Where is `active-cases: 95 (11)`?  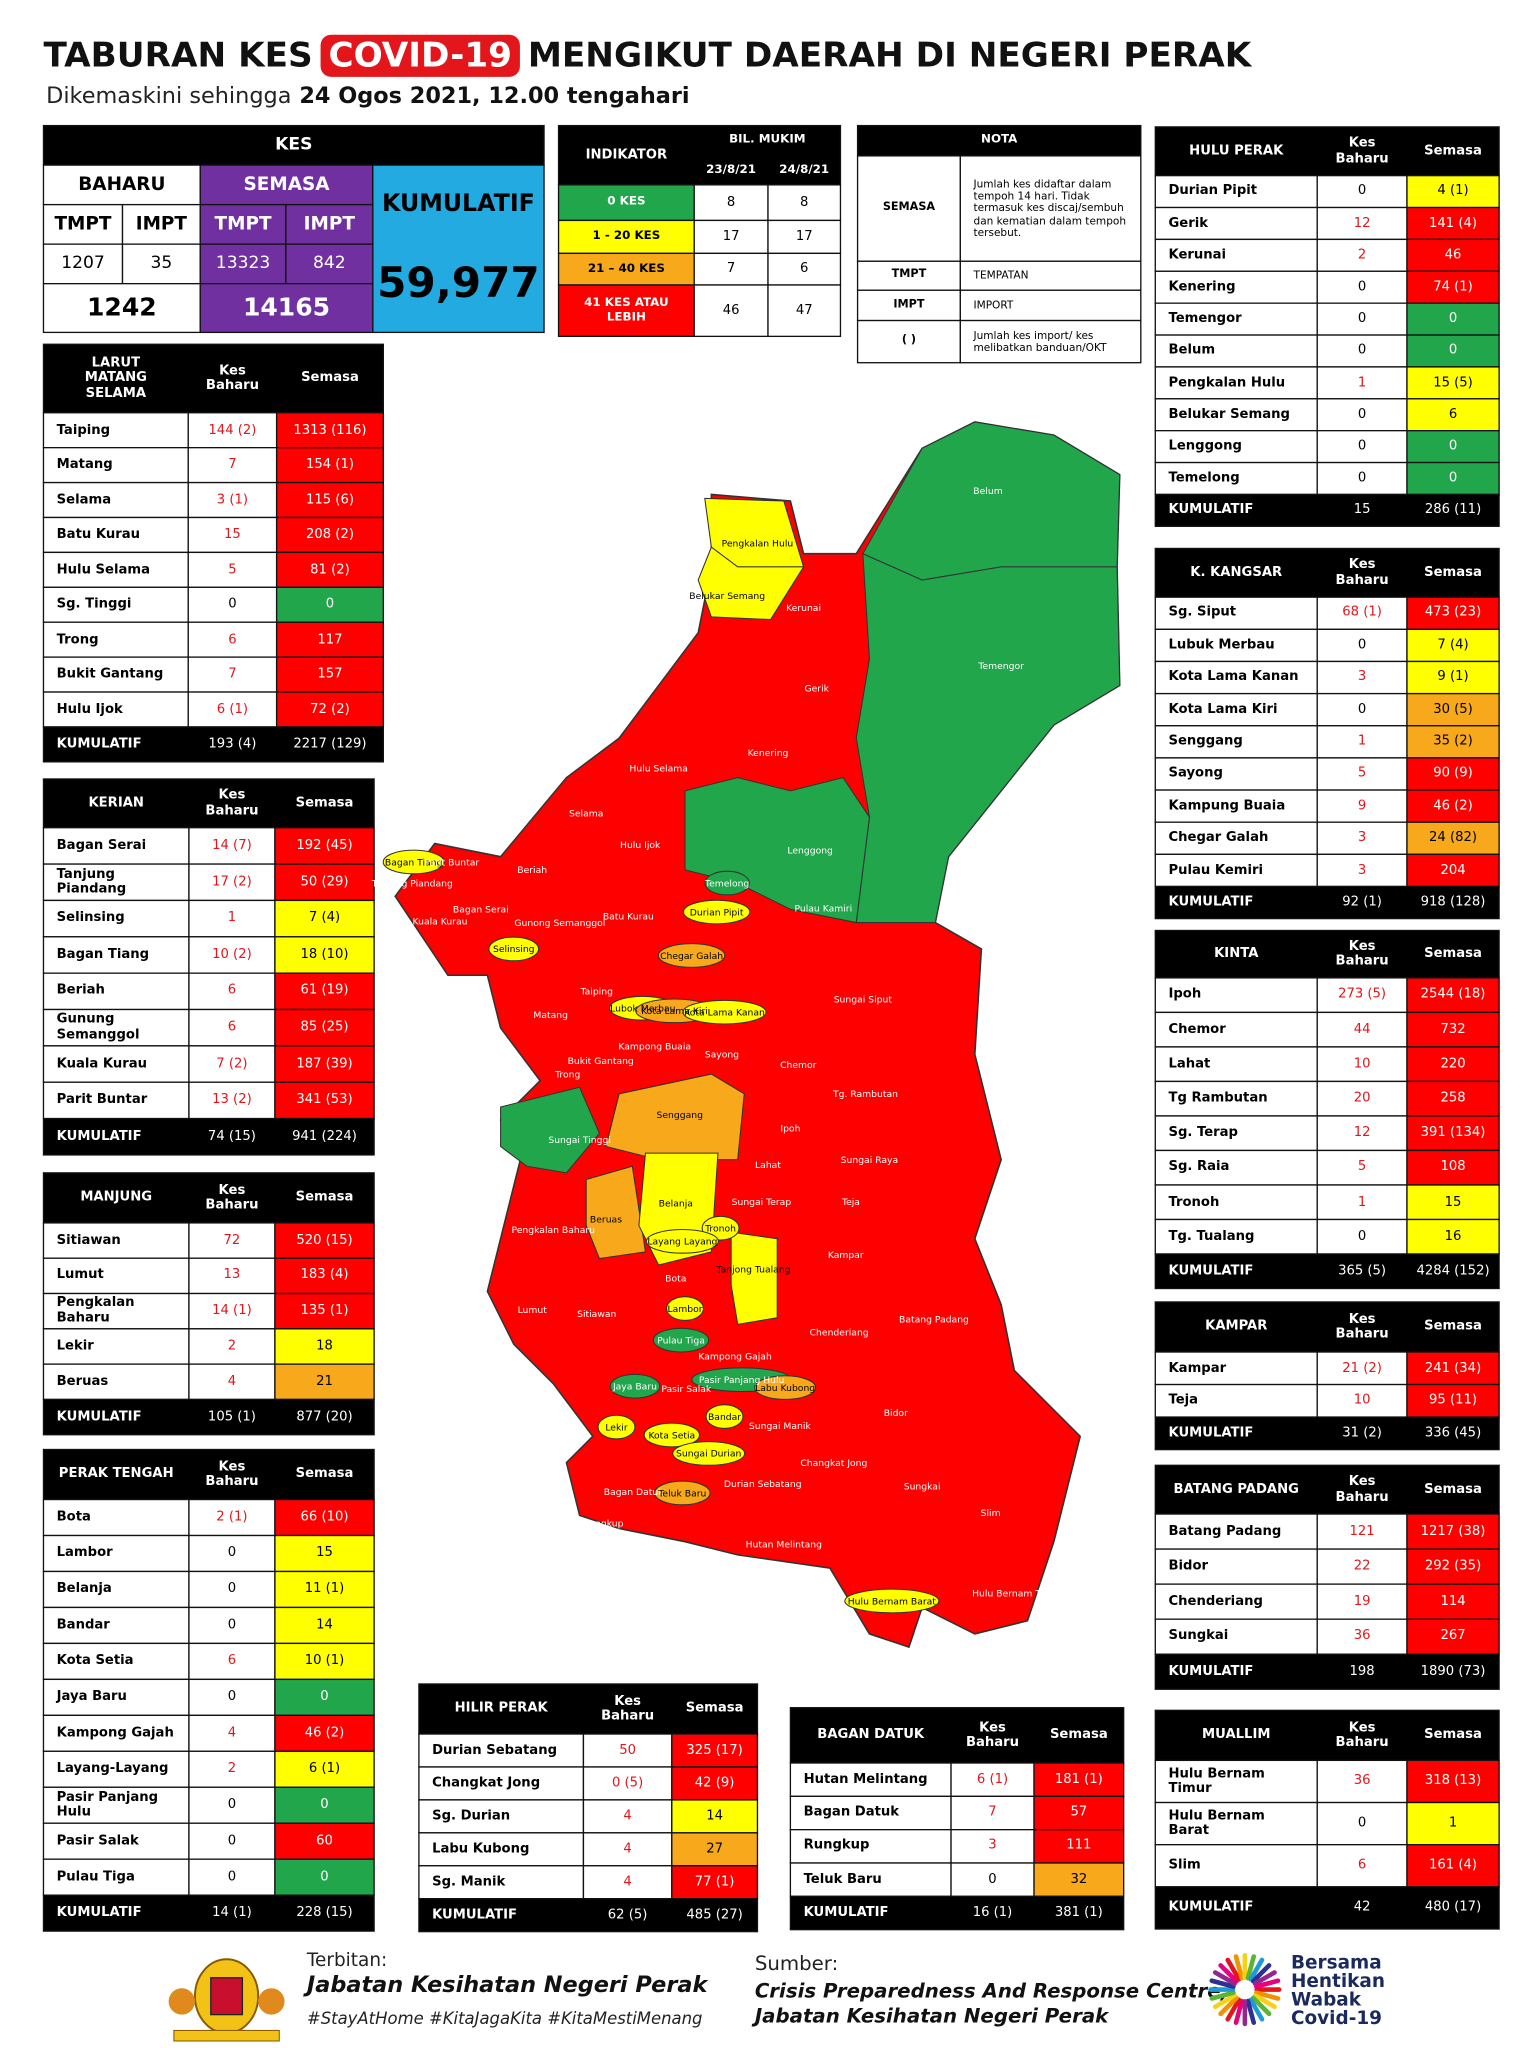
active-cases: 95 (11) is located at coordinates (1453, 1400).